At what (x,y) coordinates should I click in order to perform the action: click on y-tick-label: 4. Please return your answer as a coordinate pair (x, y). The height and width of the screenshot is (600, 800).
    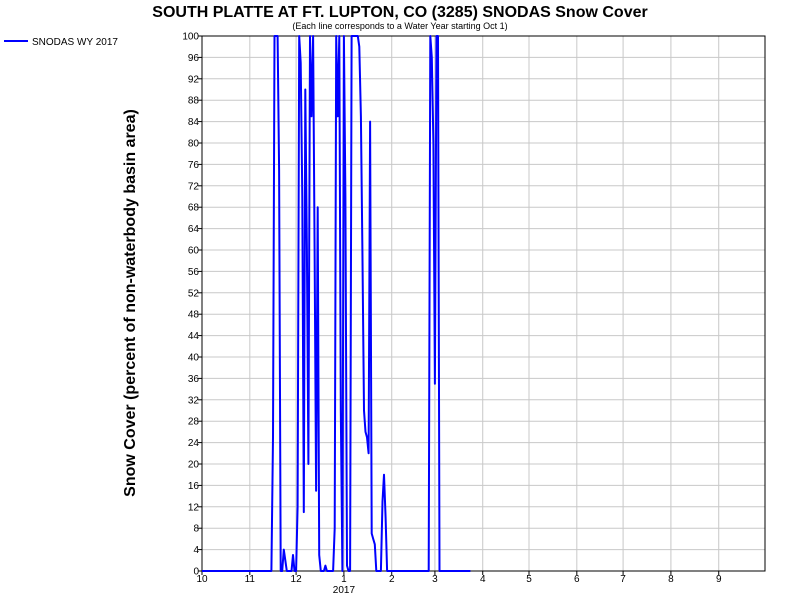
    Looking at the image, I should click on (196, 550).